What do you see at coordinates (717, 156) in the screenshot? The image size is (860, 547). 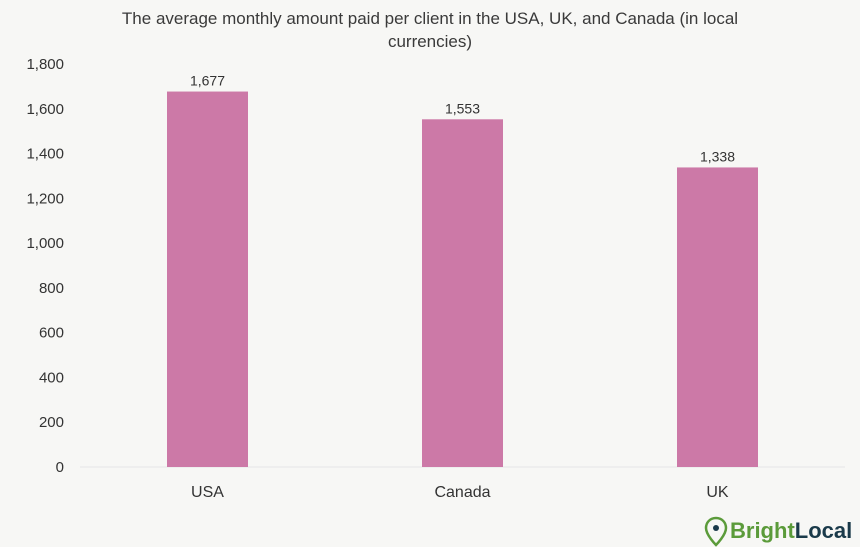 I see `data-label-uk: 1,338` at bounding box center [717, 156].